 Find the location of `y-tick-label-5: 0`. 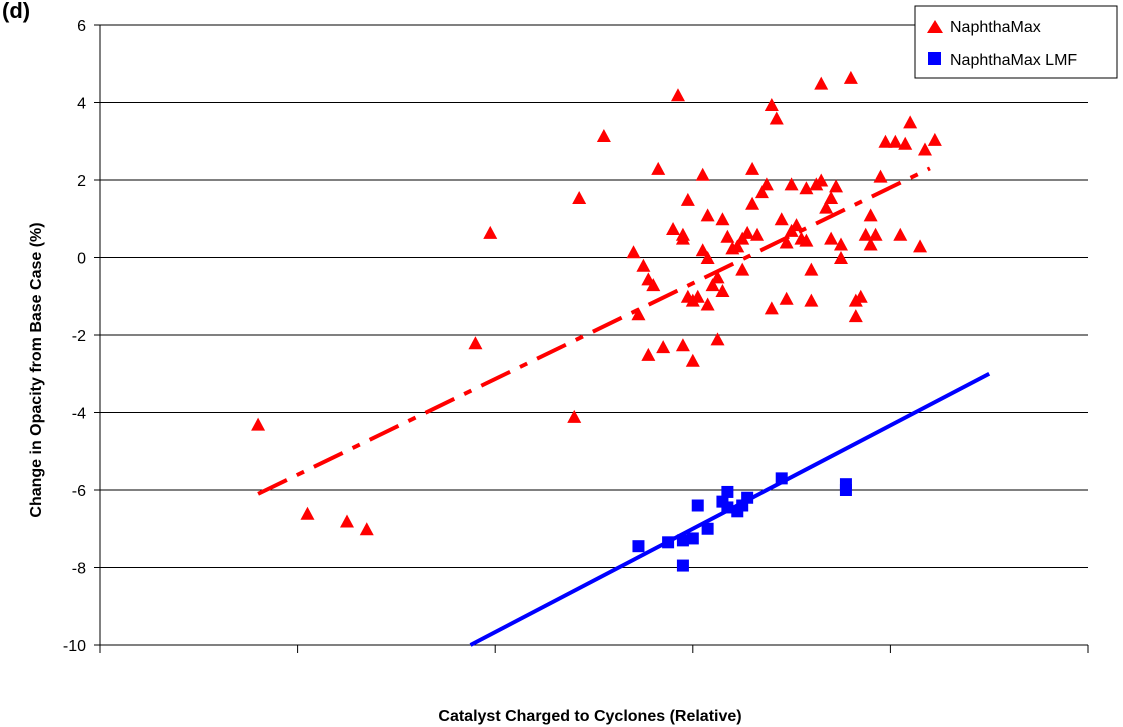

y-tick-label-5: 0 is located at coordinates (81, 259).